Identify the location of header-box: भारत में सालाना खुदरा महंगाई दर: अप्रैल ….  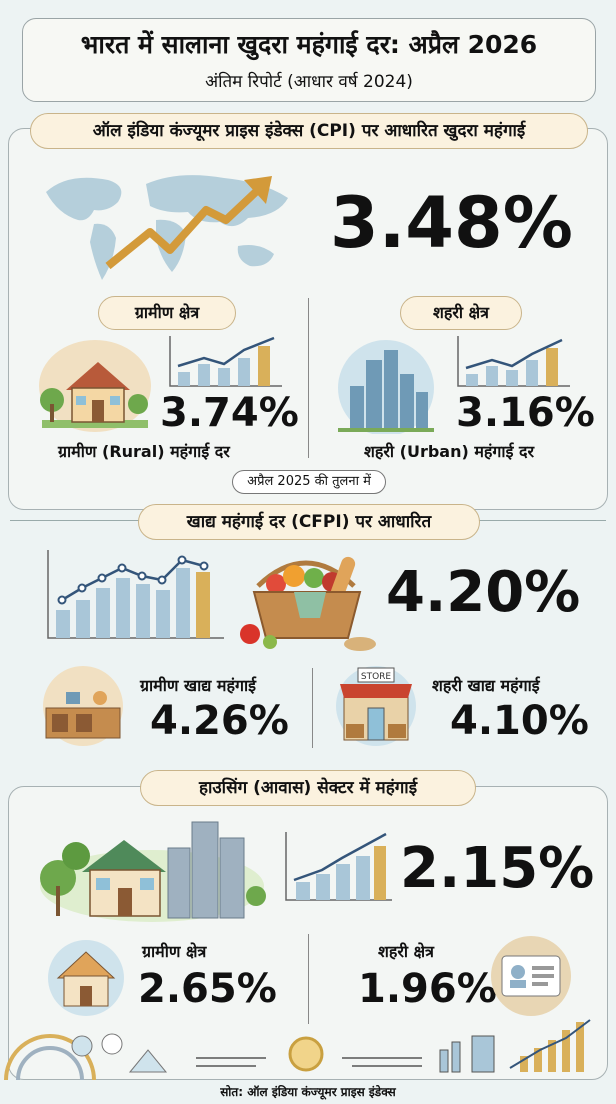
(309, 60).